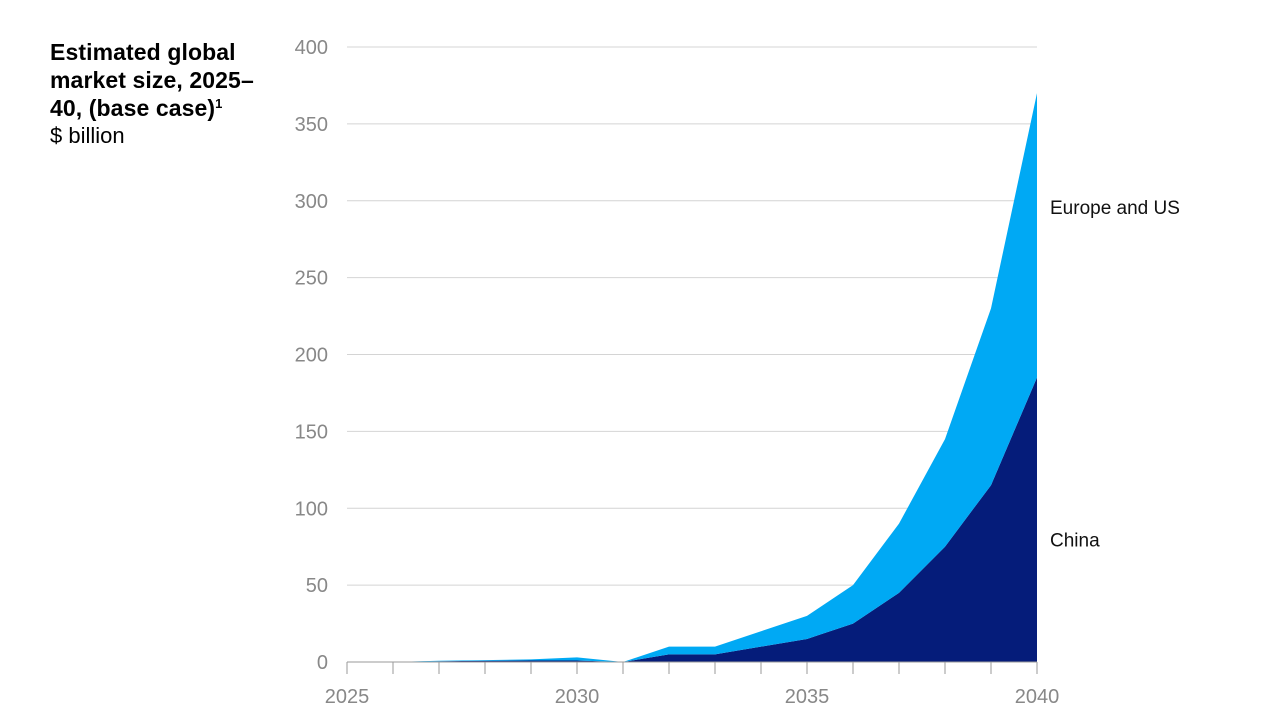 The image size is (1280, 720). What do you see at coordinates (311, 432) in the screenshot?
I see `y-tick-label: 150` at bounding box center [311, 432].